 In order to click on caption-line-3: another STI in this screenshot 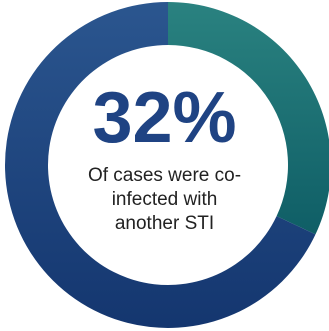, I will do `click(164, 223)`.